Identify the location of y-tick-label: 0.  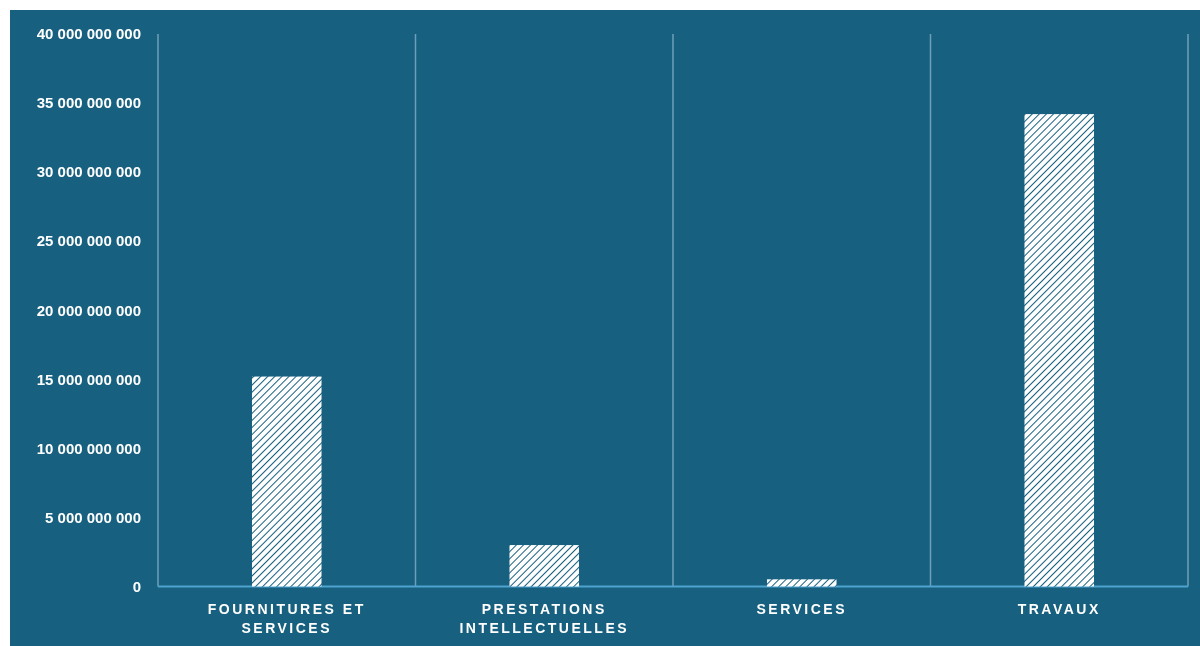
(136, 586).